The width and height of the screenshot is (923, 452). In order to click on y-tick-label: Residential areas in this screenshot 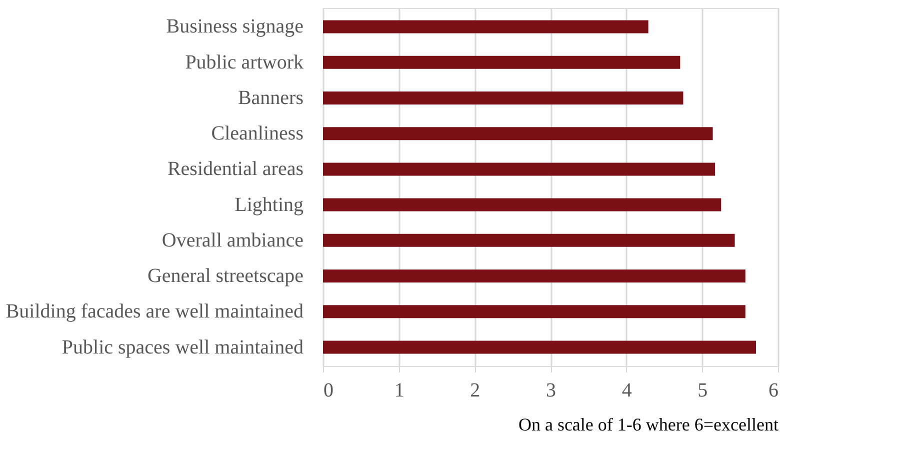, I will do `click(235, 169)`.